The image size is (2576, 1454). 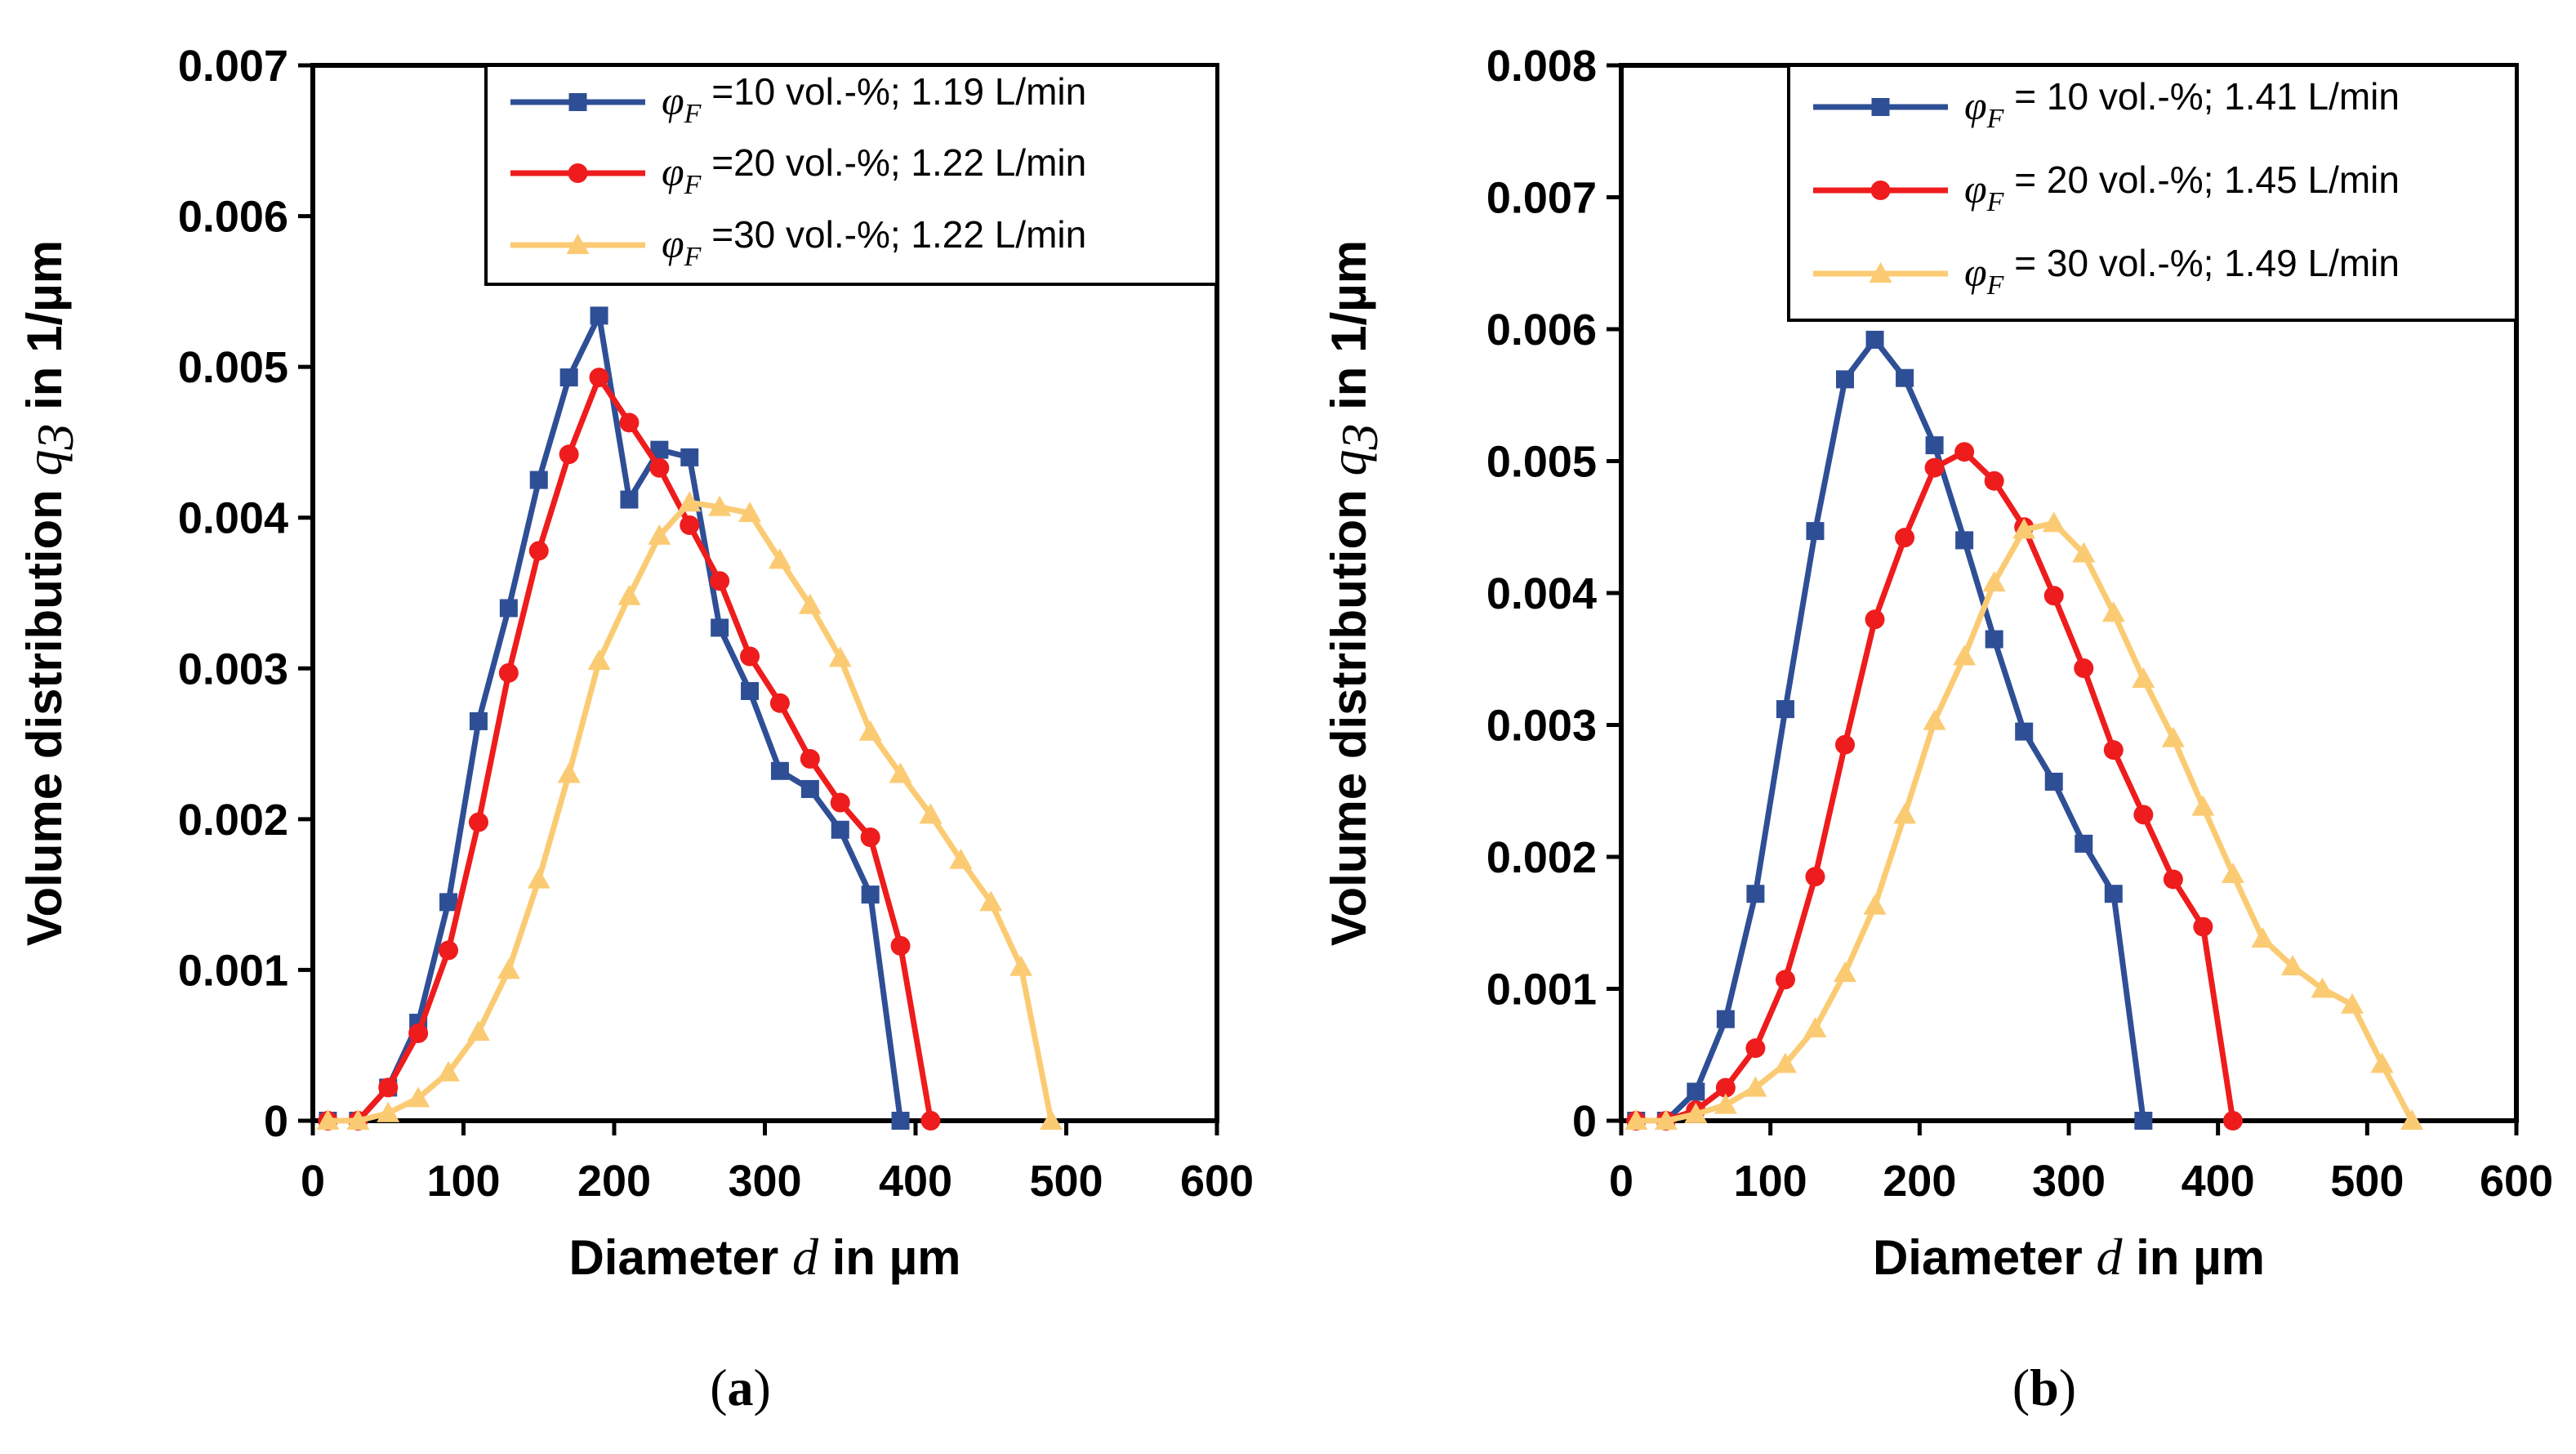 I want to click on x-tick-label: 200, so click(x=614, y=1181).